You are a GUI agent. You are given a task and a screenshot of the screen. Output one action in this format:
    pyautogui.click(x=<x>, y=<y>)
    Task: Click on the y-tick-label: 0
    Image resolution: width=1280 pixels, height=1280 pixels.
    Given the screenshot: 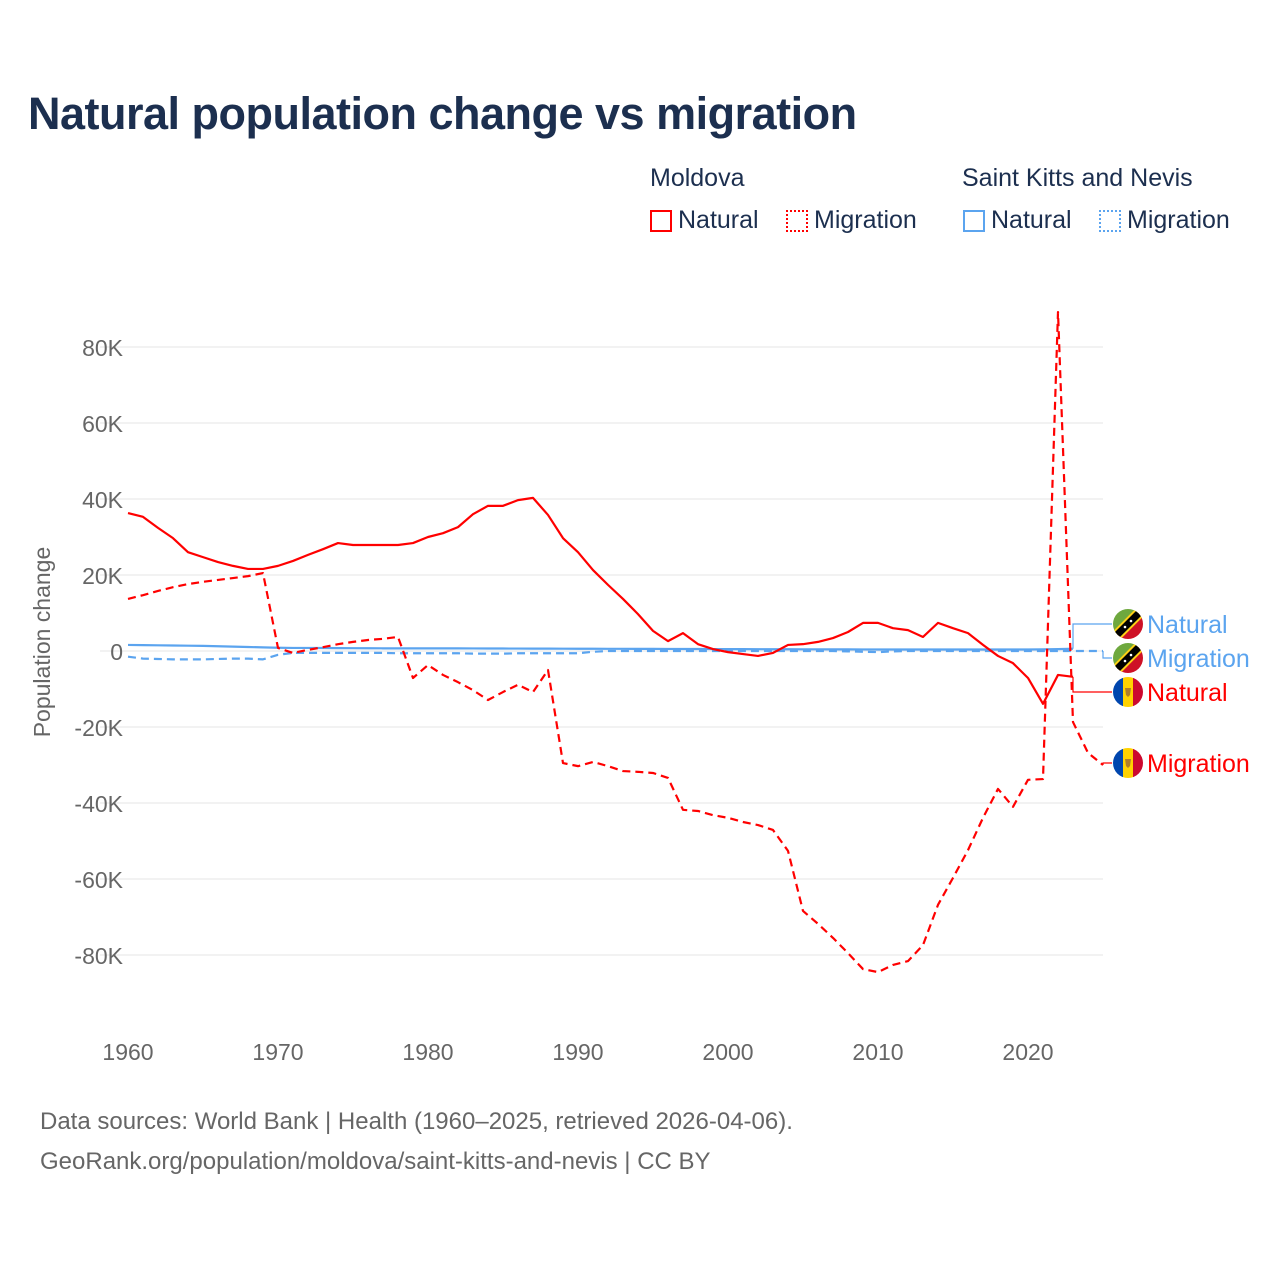 What is the action you would take?
    pyautogui.click(x=116, y=652)
    